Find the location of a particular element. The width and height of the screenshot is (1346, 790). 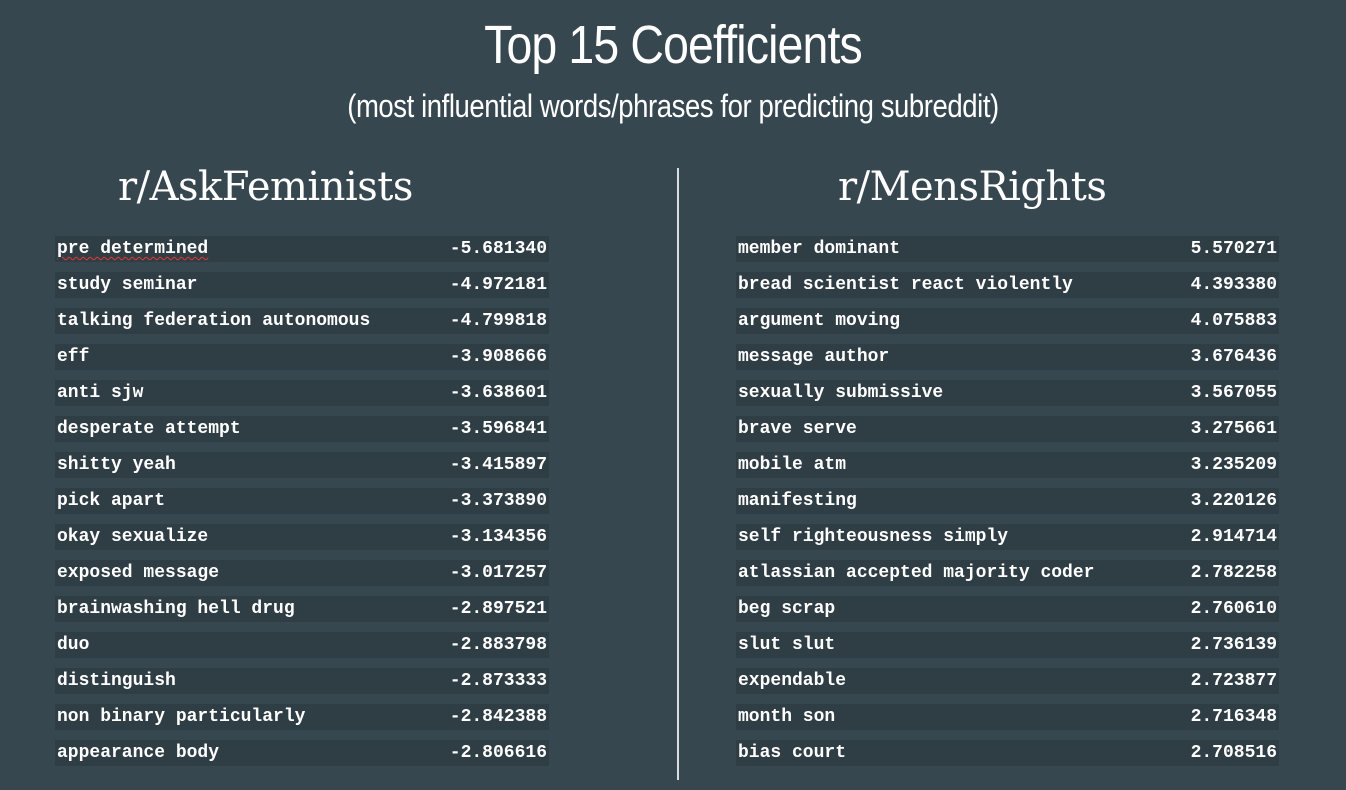

term-cell: okay sexualize is located at coordinates (133, 537).